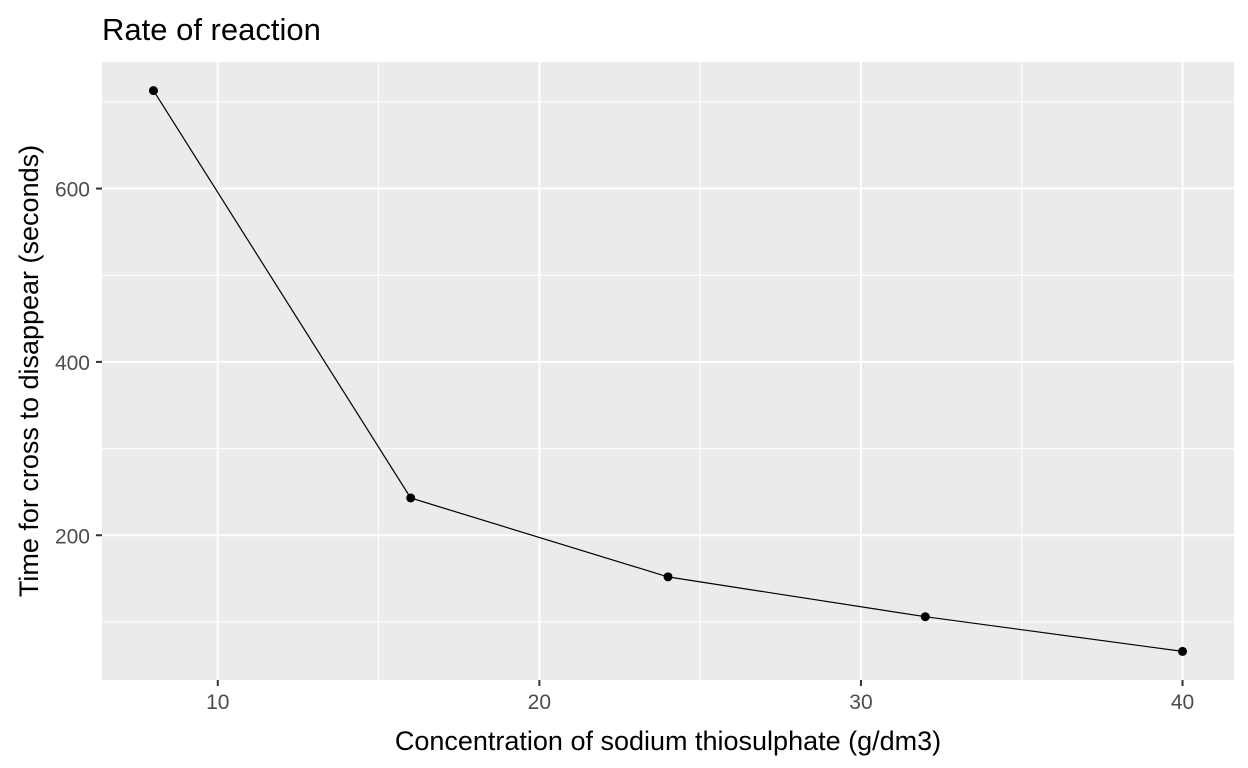 Image resolution: width=1248 pixels, height=768 pixels. What do you see at coordinates (29, 371) in the screenshot?
I see `y-axis-title: Time for cross to disappear (seconds)` at bounding box center [29, 371].